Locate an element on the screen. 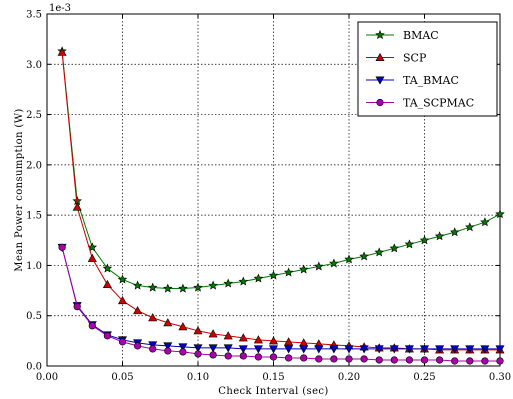  x-tick-label: 0.15 is located at coordinates (273, 377).